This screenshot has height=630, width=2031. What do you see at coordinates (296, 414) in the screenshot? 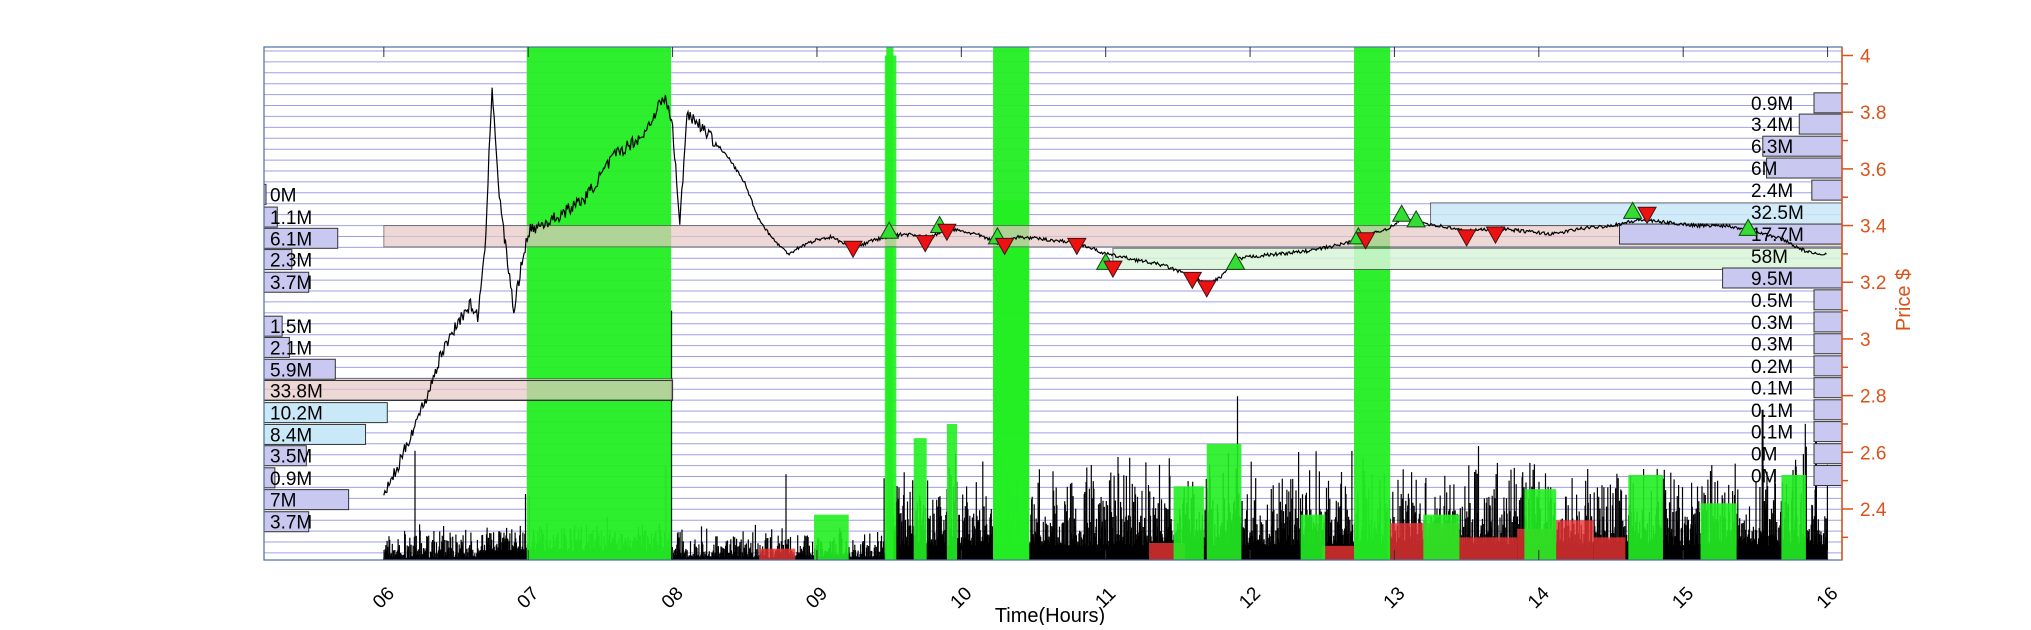
I see `left-profile-label: 10.2M` at bounding box center [296, 414].